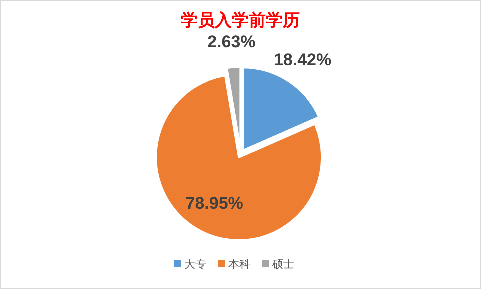 Image resolution: width=481 pixels, height=289 pixels. I want to click on chart-title: 学员入学前学历, so click(240, 20).